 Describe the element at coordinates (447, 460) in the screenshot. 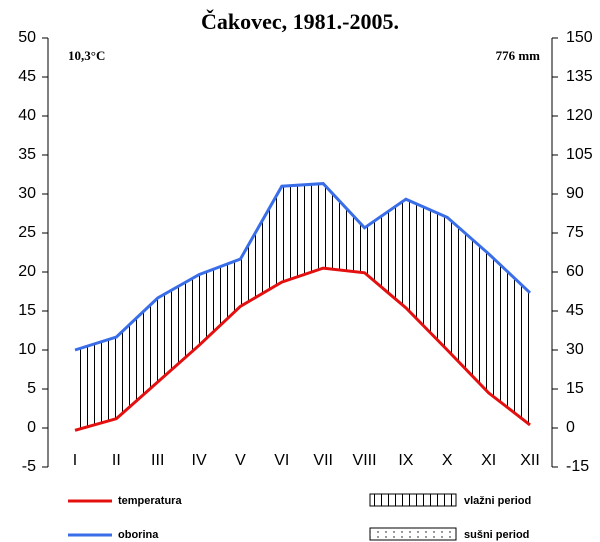

I see `x-tick-label: X` at that location.